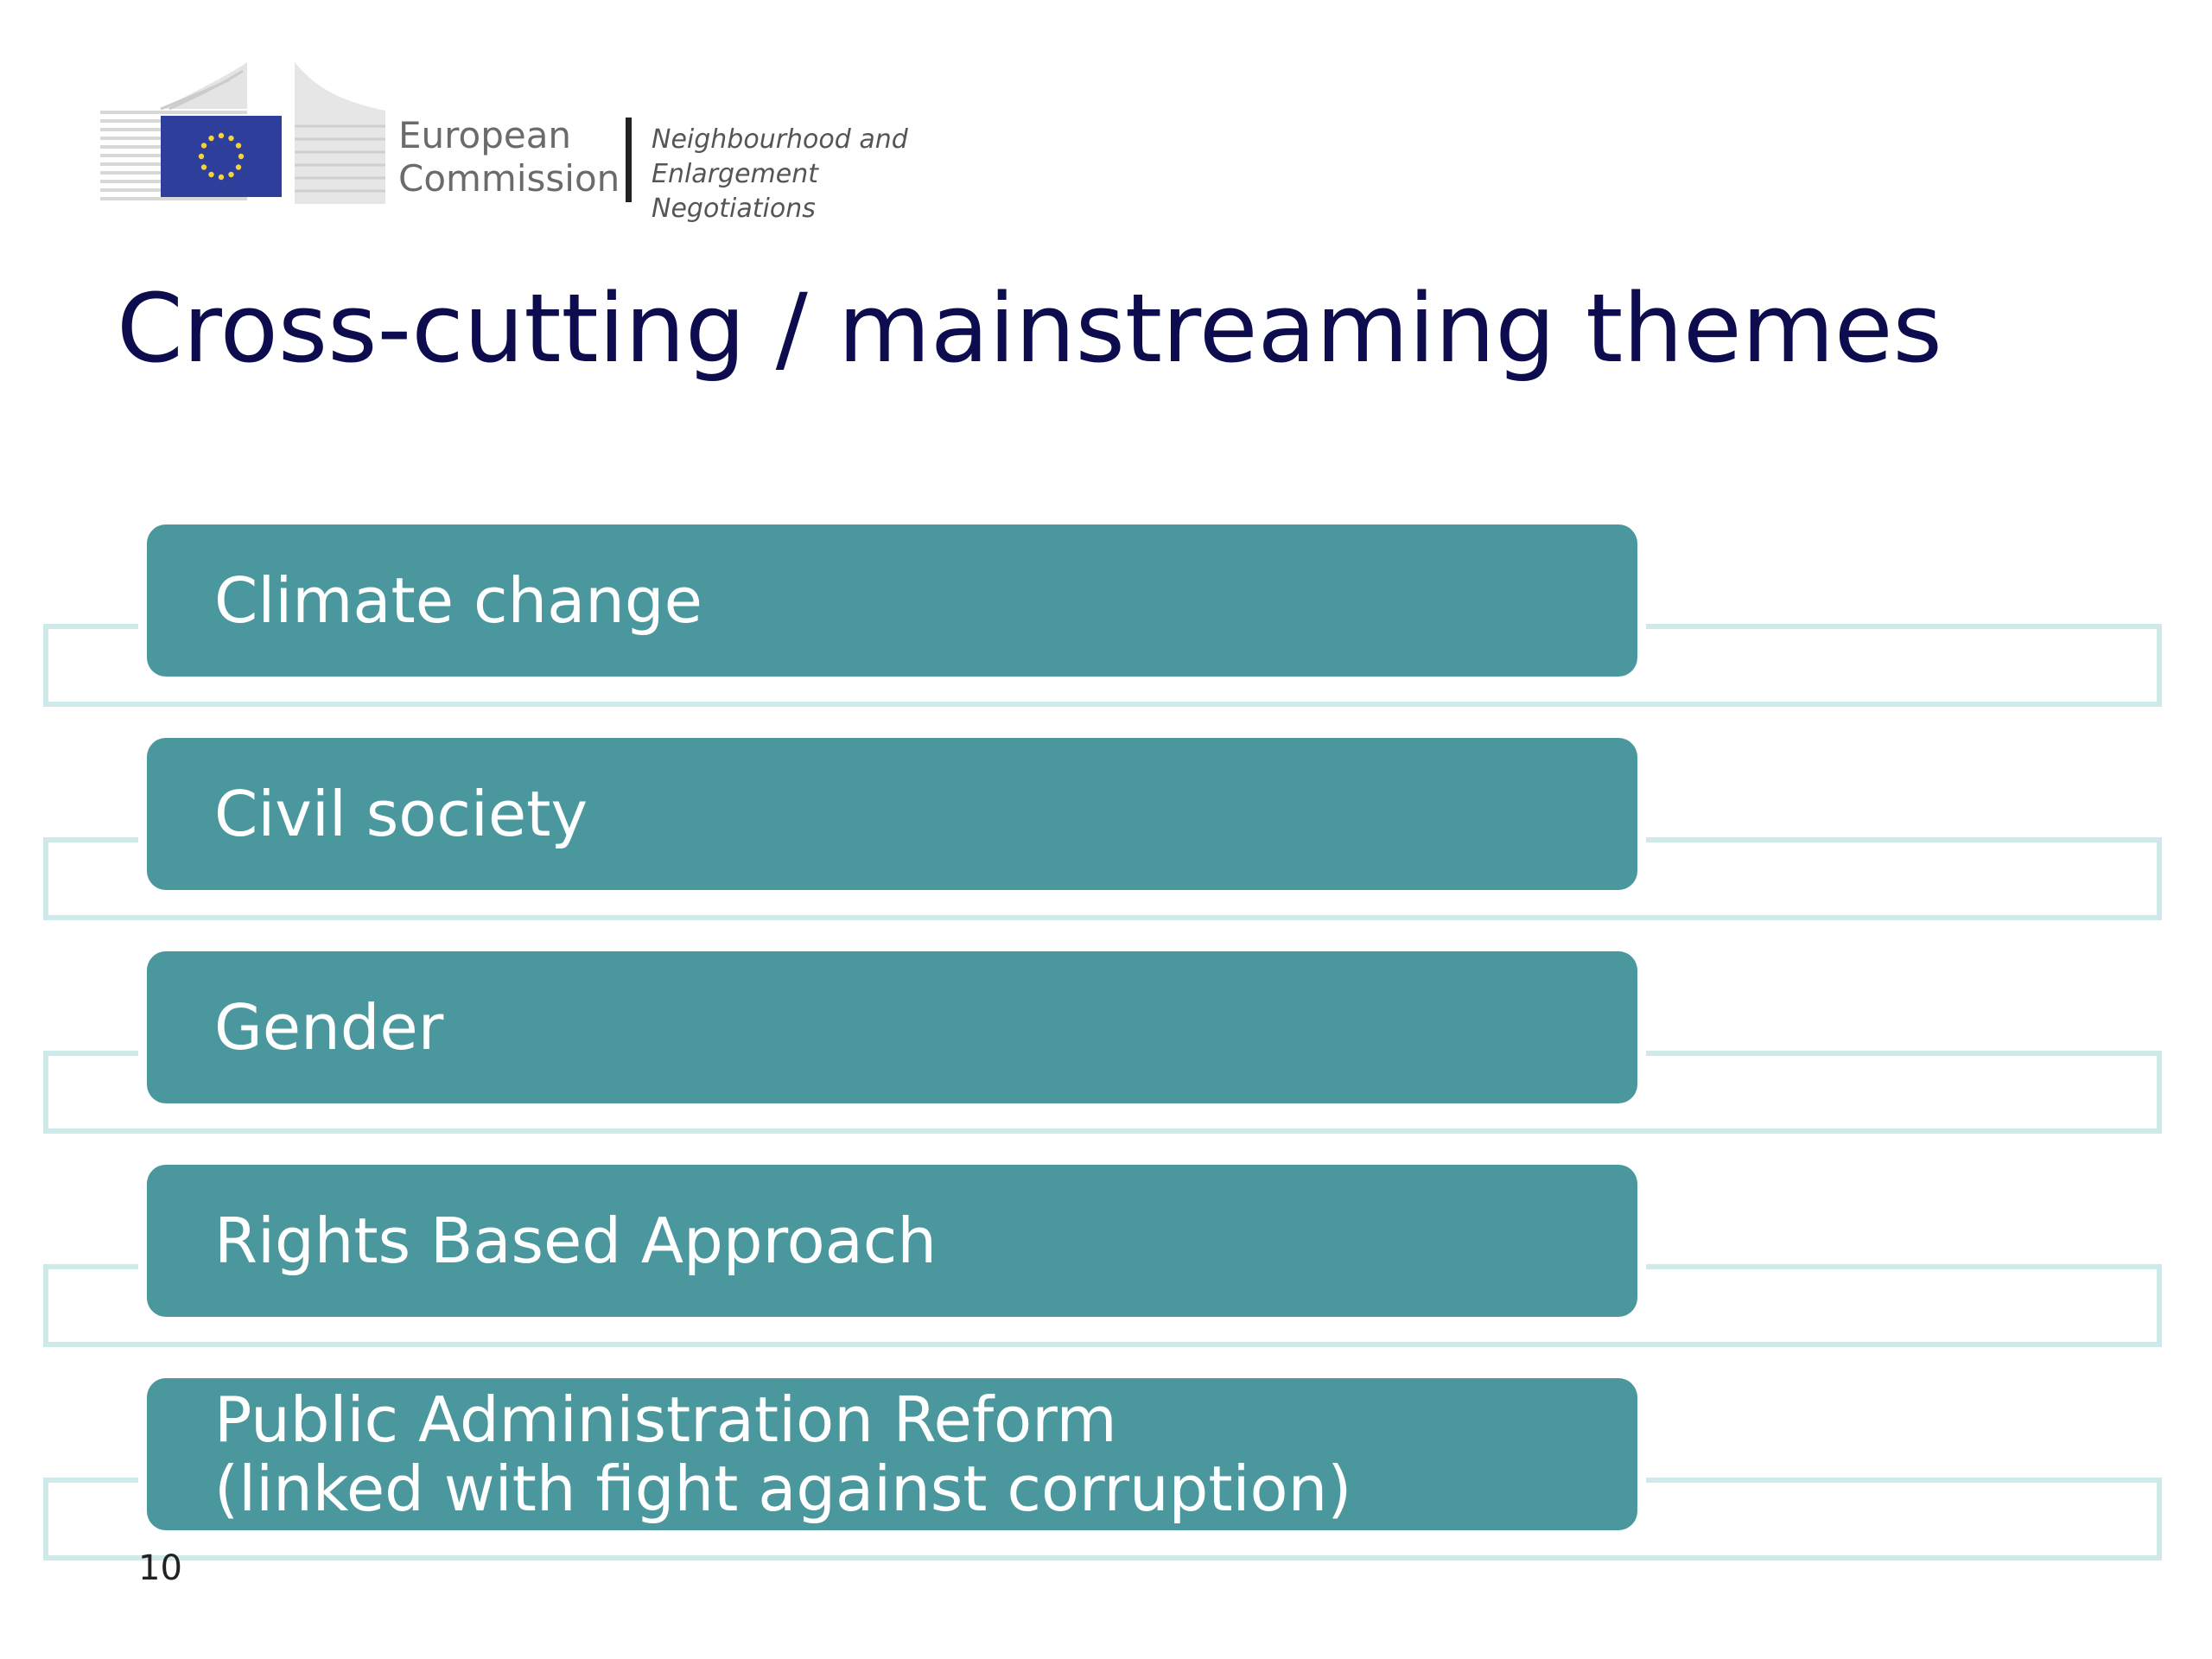  I want to click on theme-label: Civil society, so click(401, 814).